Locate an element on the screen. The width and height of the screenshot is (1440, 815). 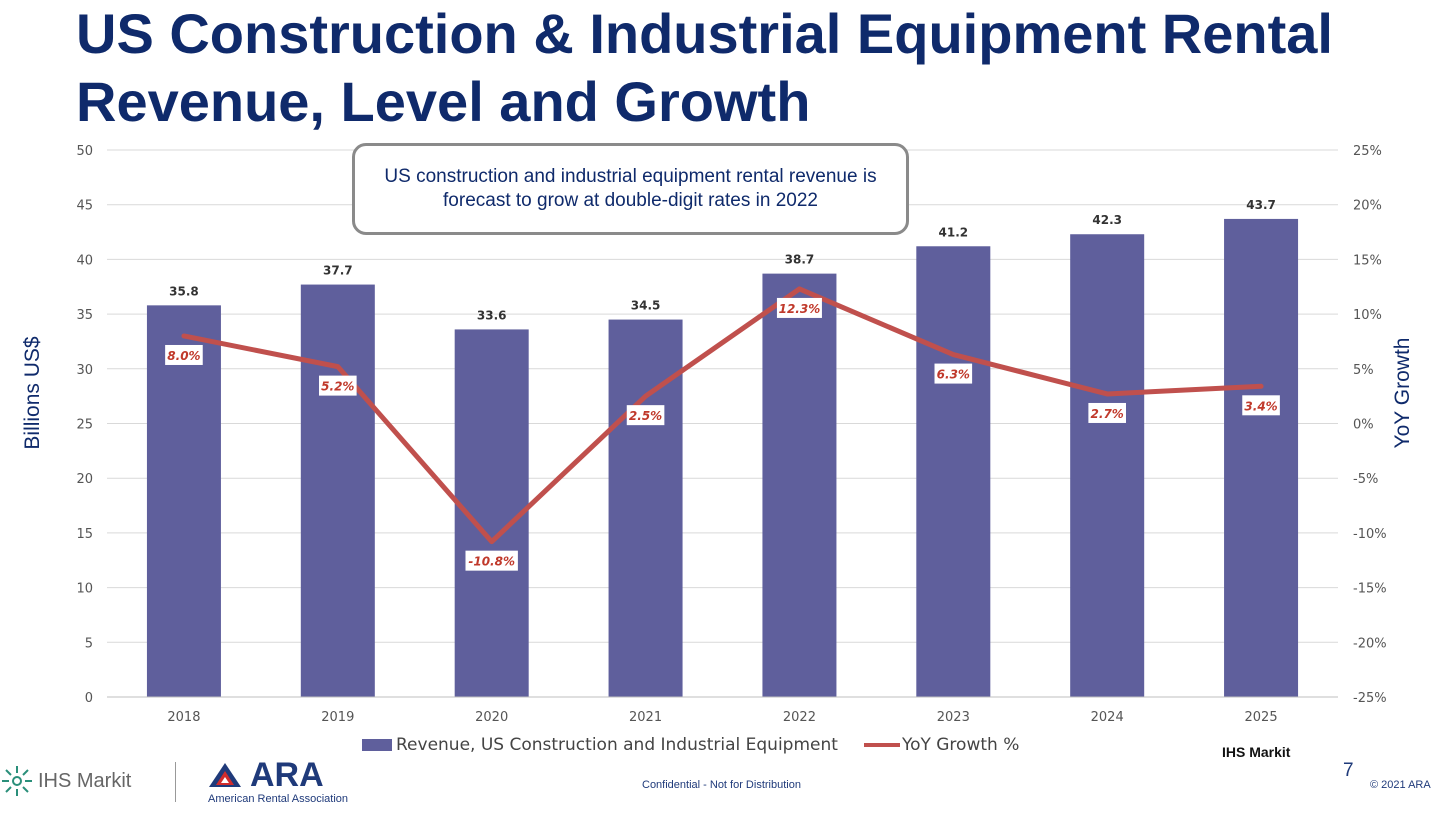
growth-value-label: 6.3% is located at coordinates (953, 375).